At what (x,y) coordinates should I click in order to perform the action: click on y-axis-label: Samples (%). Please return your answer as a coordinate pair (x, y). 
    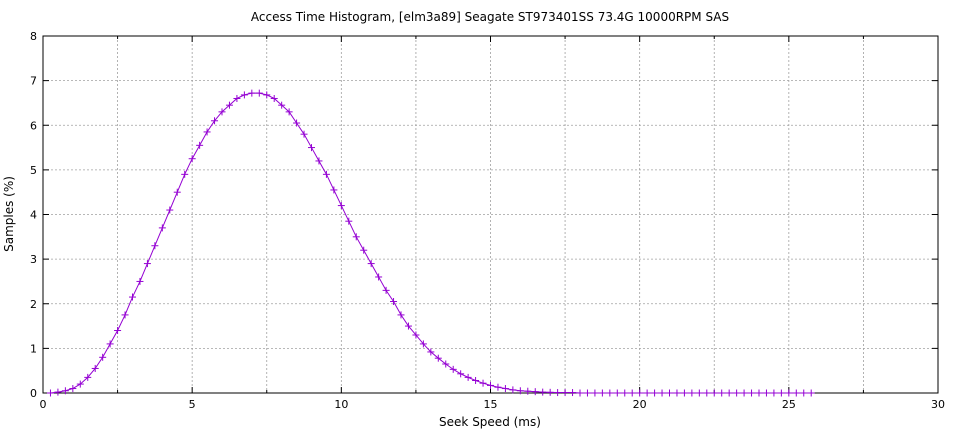
    Looking at the image, I should click on (9, 214).